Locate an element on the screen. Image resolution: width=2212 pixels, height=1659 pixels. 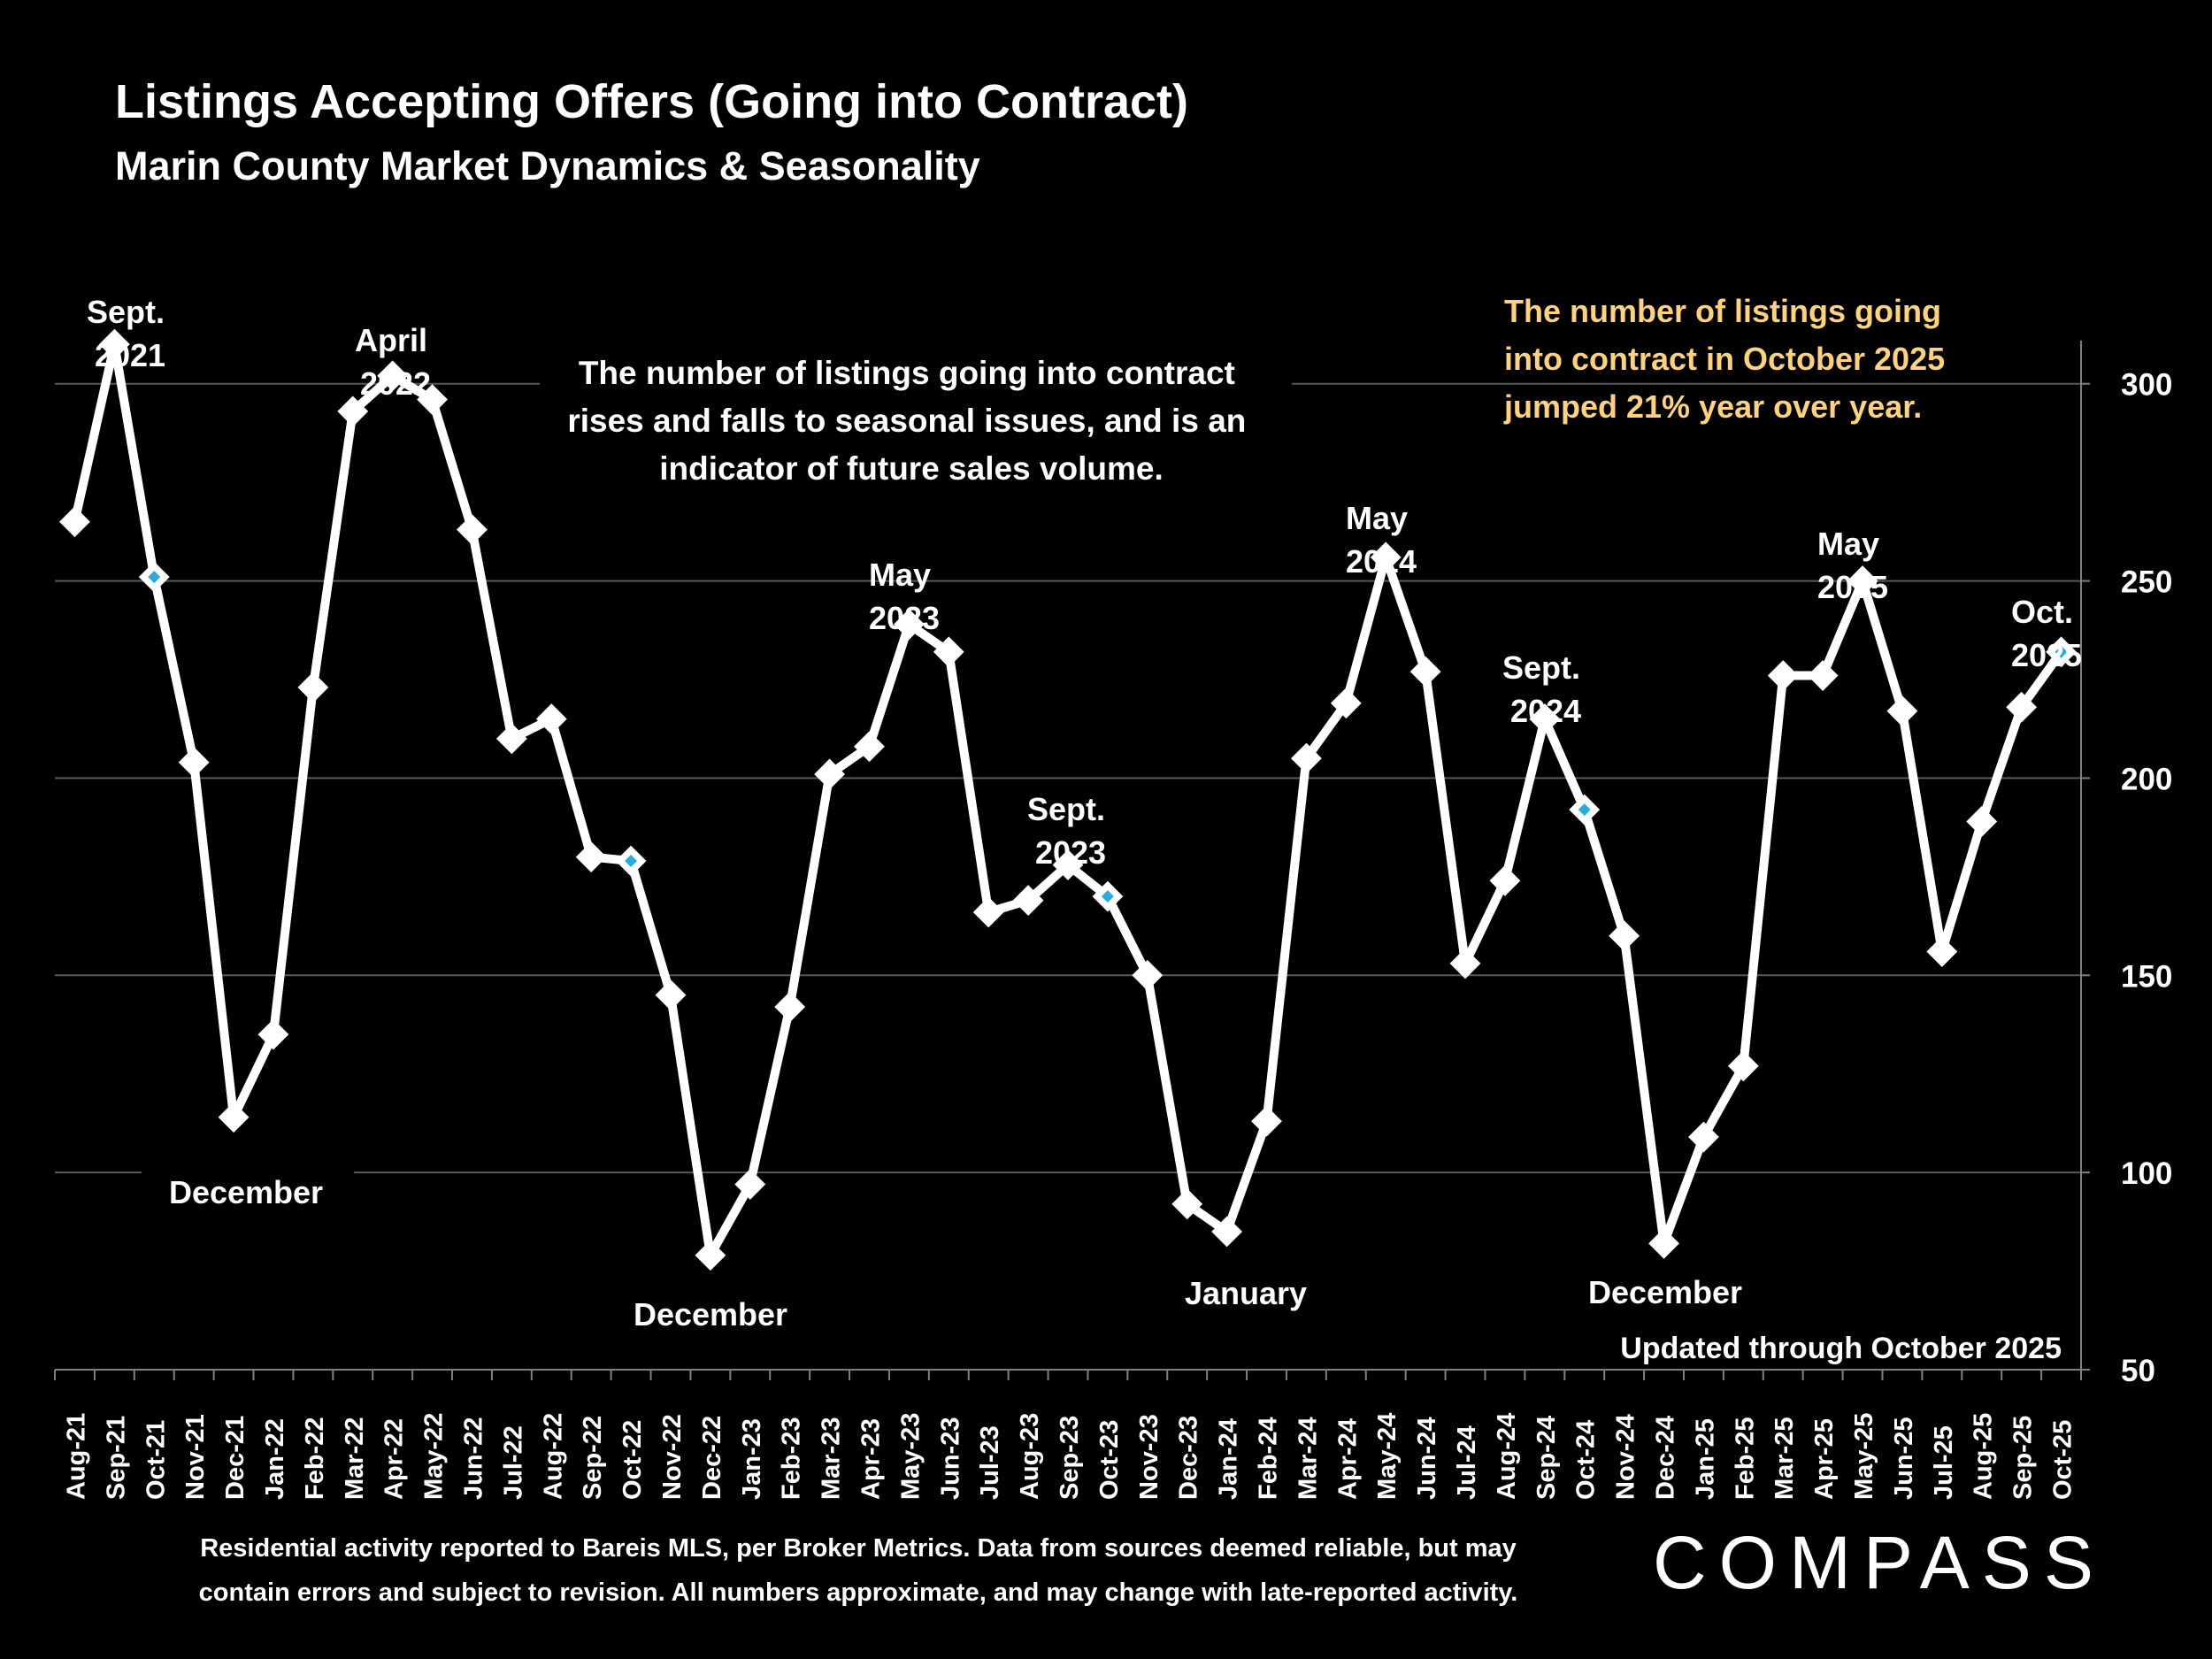
x-tick-label: Jul-25 is located at coordinates (1944, 1463).